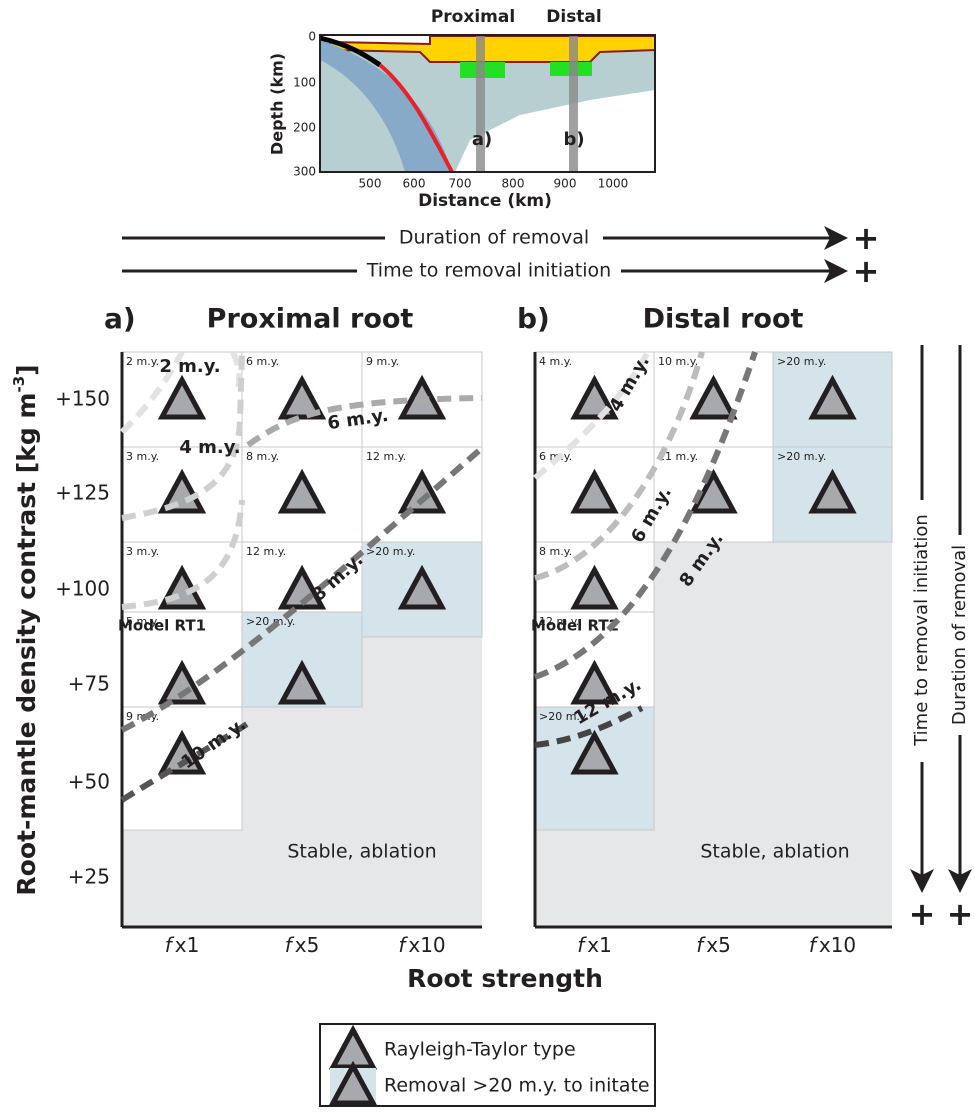  I want to click on x-tick-label: f x10, so click(421, 945).